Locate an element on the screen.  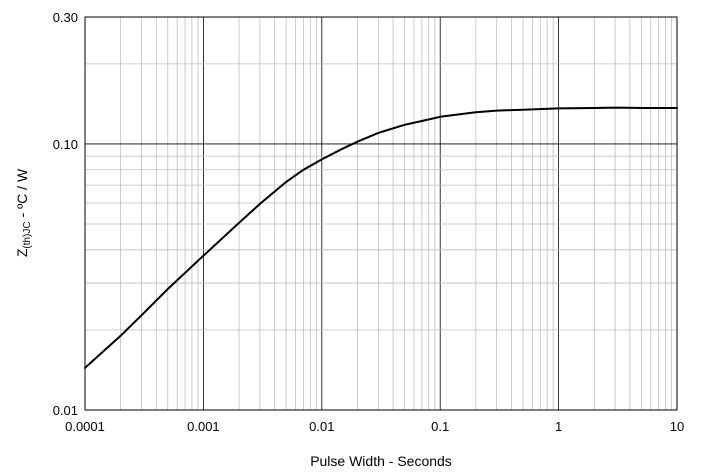
x-tick-labels: 0.0001 0.001 0.01 0.1 1 10 is located at coordinates (374, 426).